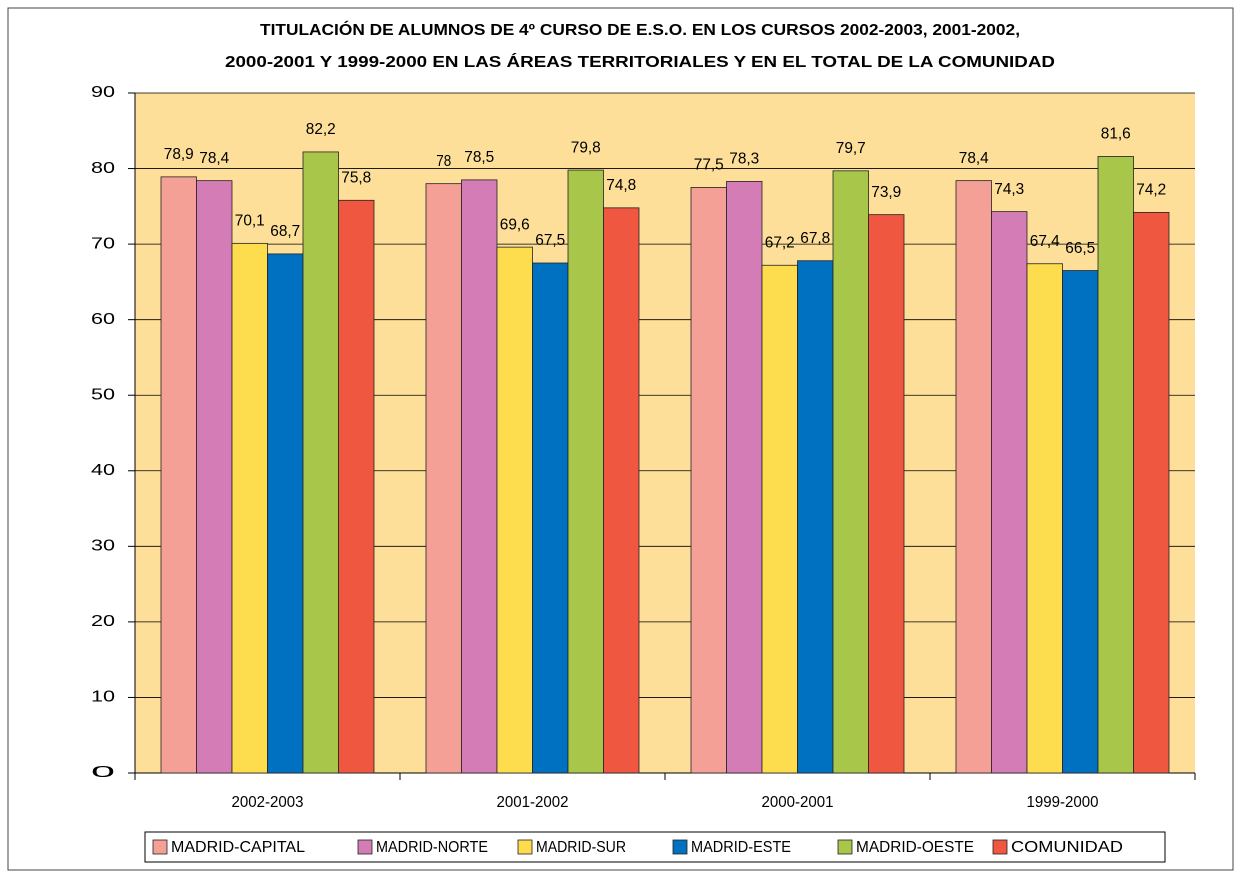 The image size is (1241, 871). Describe the element at coordinates (1009, 189) in the screenshot. I see `data-label: 74,3` at that location.